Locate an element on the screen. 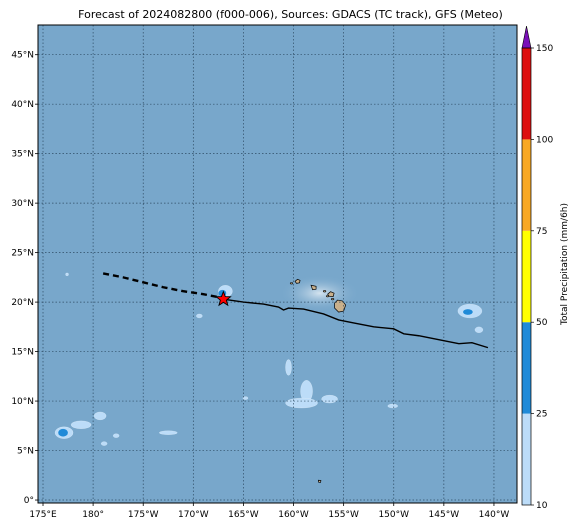  island-haze is located at coordinates (319, 293).